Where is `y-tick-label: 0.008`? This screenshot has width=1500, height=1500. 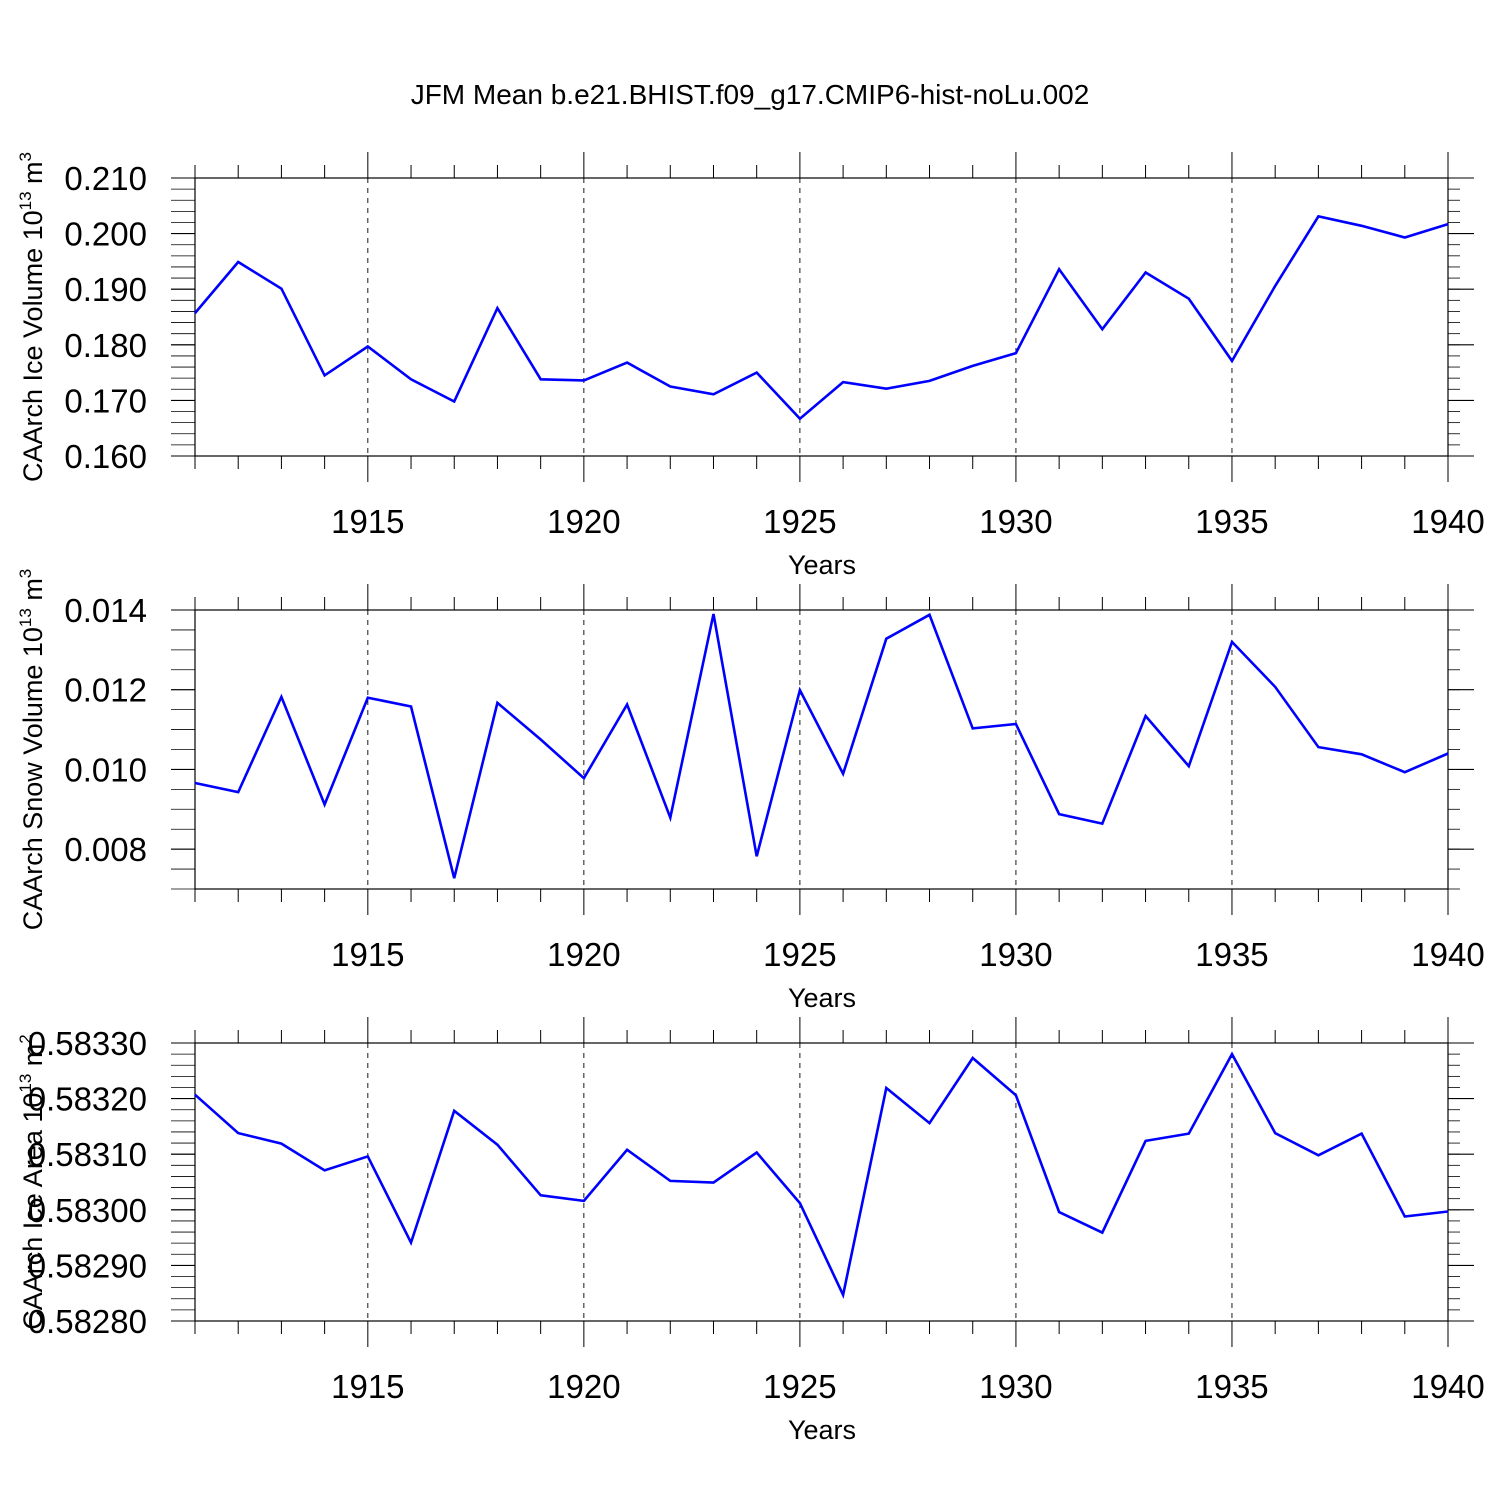 y-tick-label: 0.008 is located at coordinates (105, 849).